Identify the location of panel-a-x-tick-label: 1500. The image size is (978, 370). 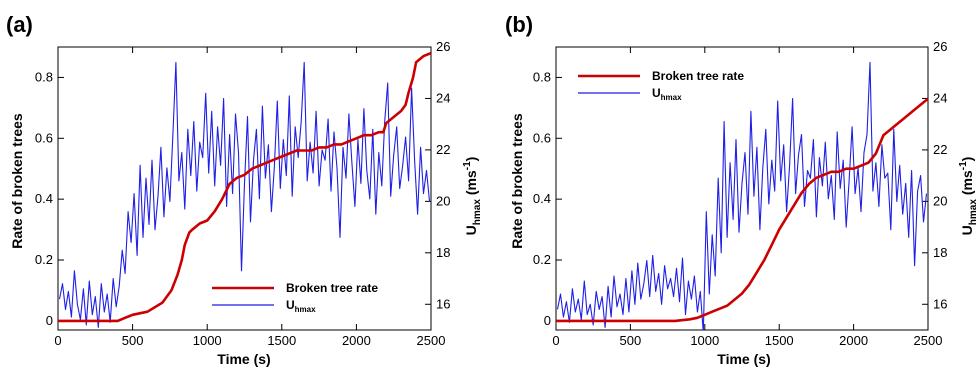
(281, 340).